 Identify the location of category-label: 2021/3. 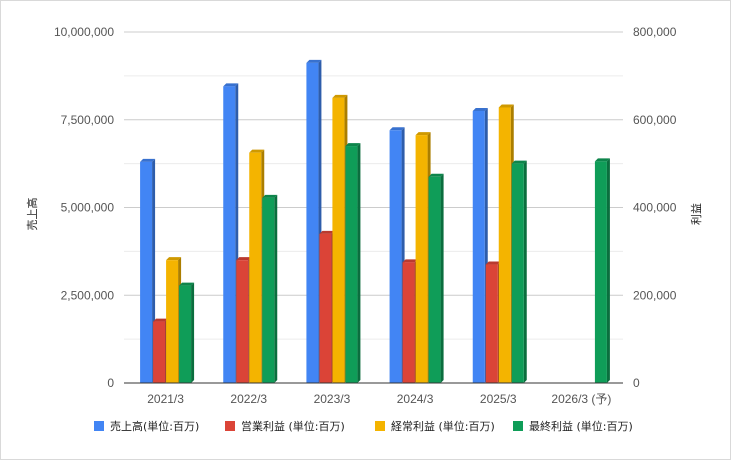
(165, 399).